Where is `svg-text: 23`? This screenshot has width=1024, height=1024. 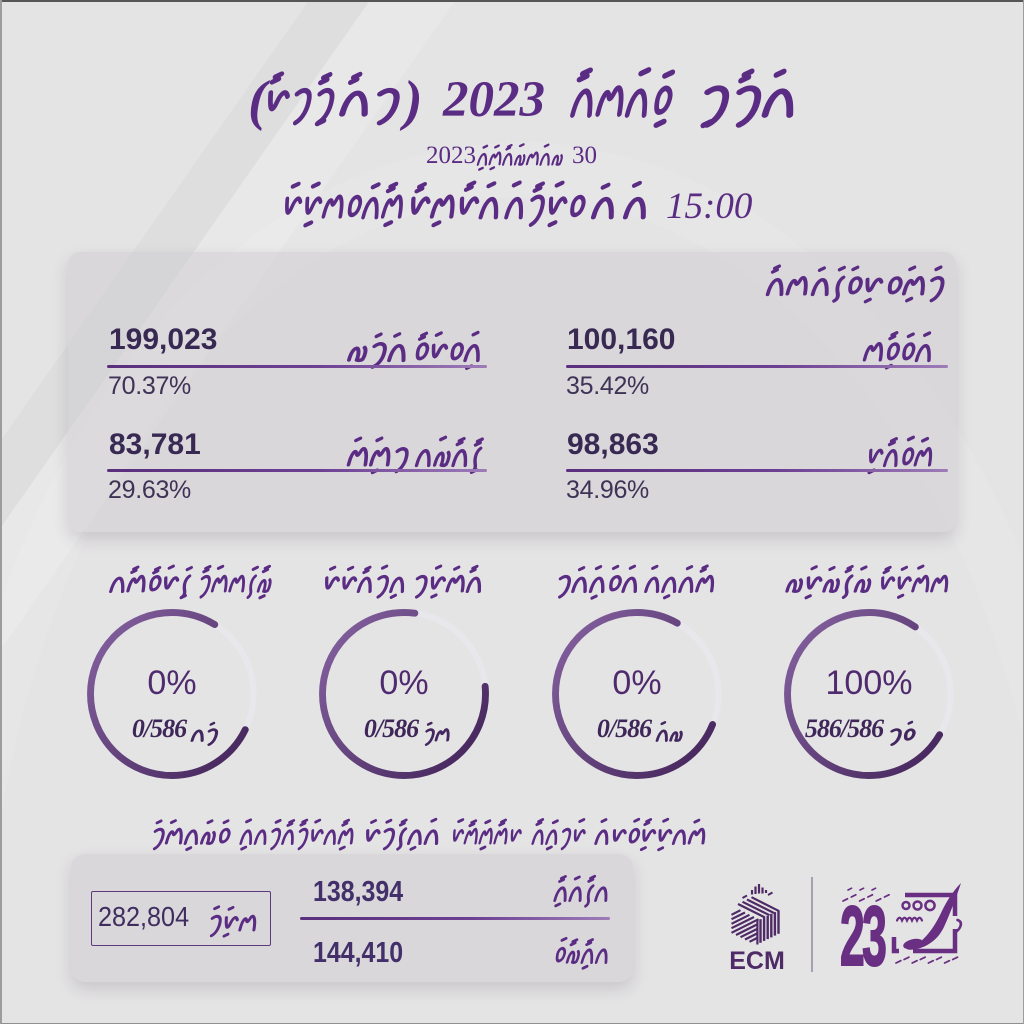 svg-text: 23 is located at coordinates (862, 937).